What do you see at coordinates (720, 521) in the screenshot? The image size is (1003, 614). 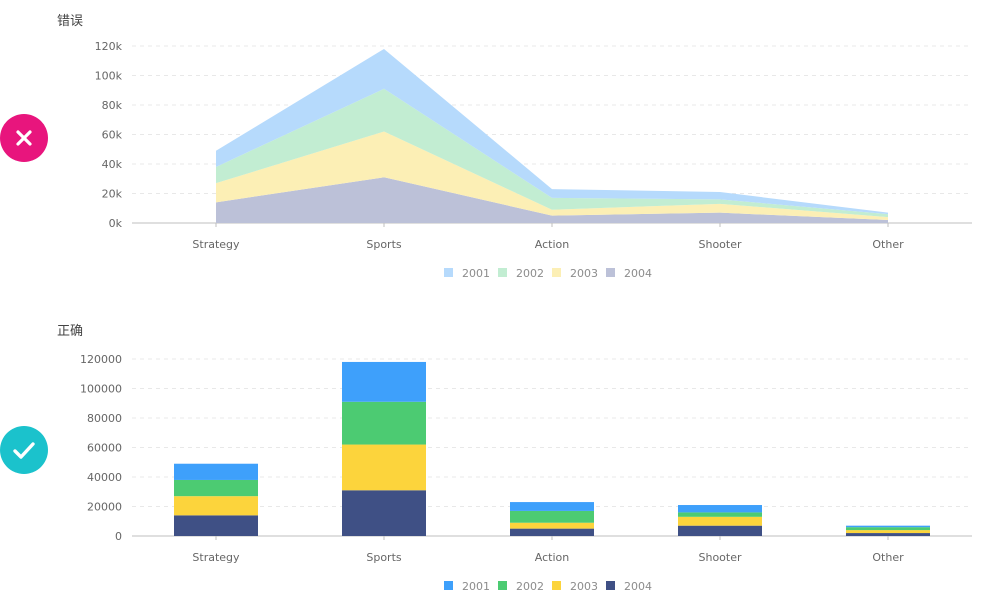 I see `bar-2003-shooter` at bounding box center [720, 521].